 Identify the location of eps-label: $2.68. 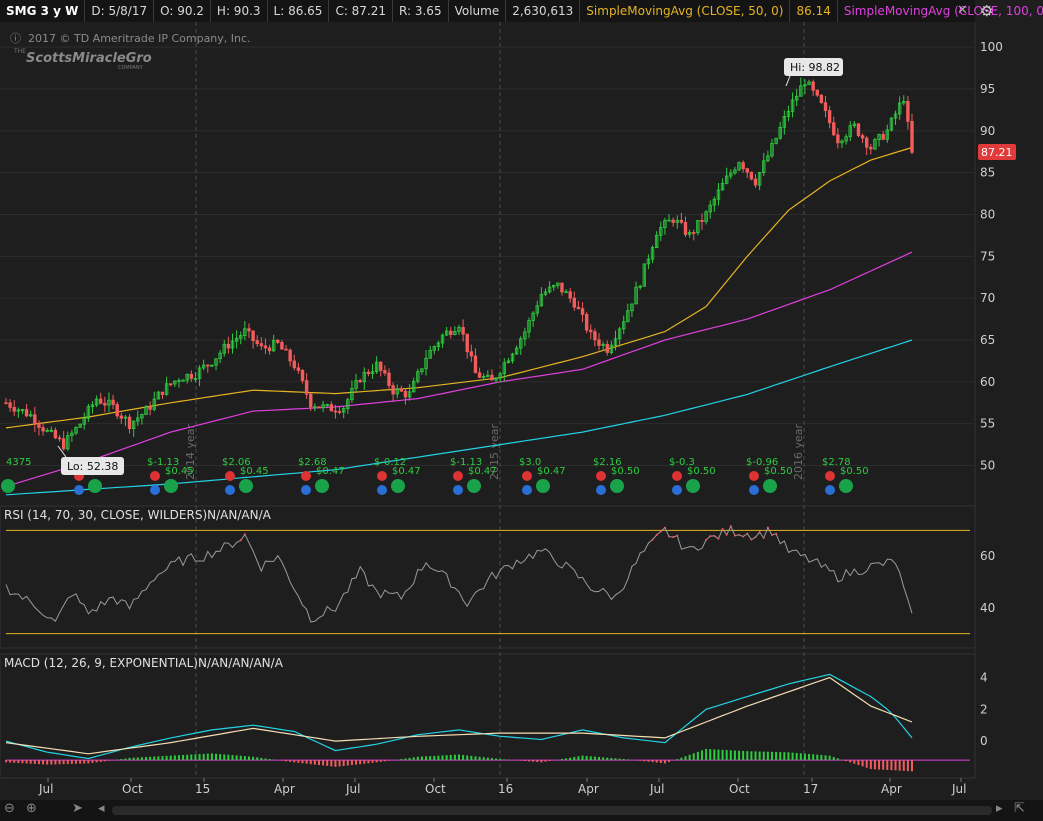
(312, 462).